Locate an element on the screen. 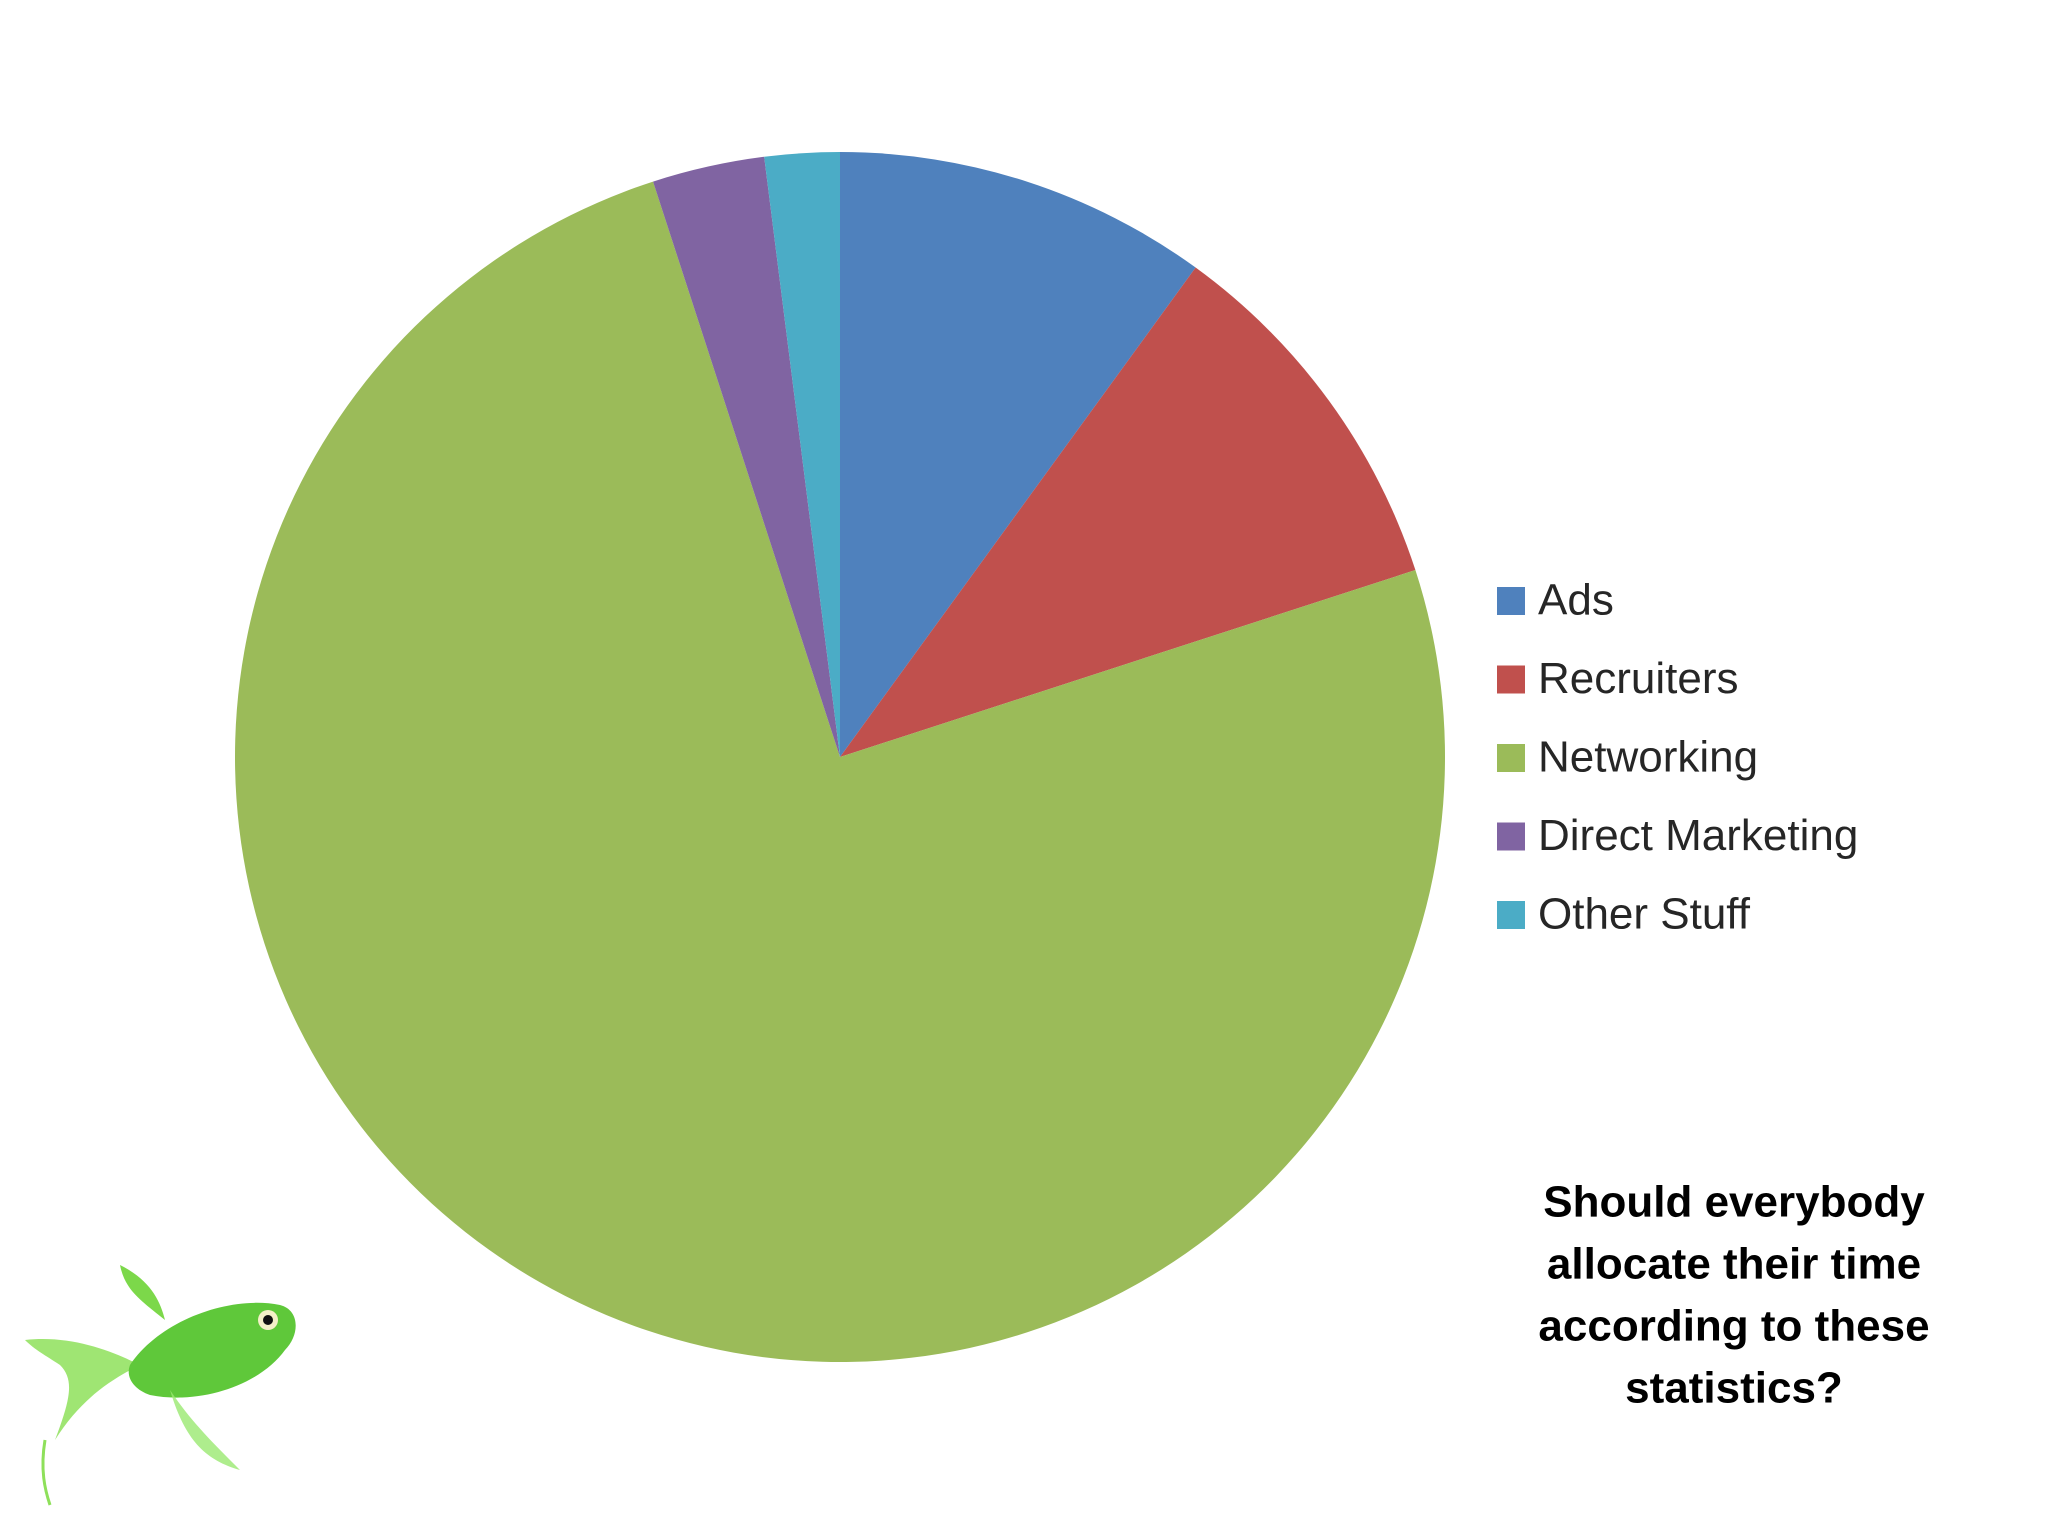 This screenshot has height=1536, width=2048. legend-label: Recruiters is located at coordinates (1638, 678).